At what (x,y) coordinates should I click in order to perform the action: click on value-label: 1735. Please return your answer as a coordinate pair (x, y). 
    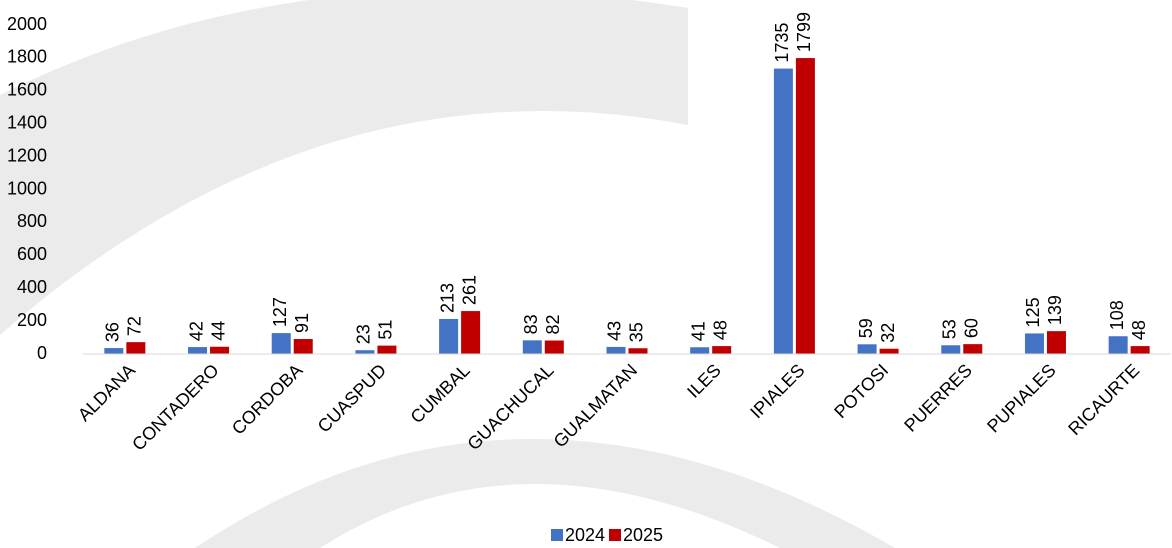
    Looking at the image, I should click on (782, 43).